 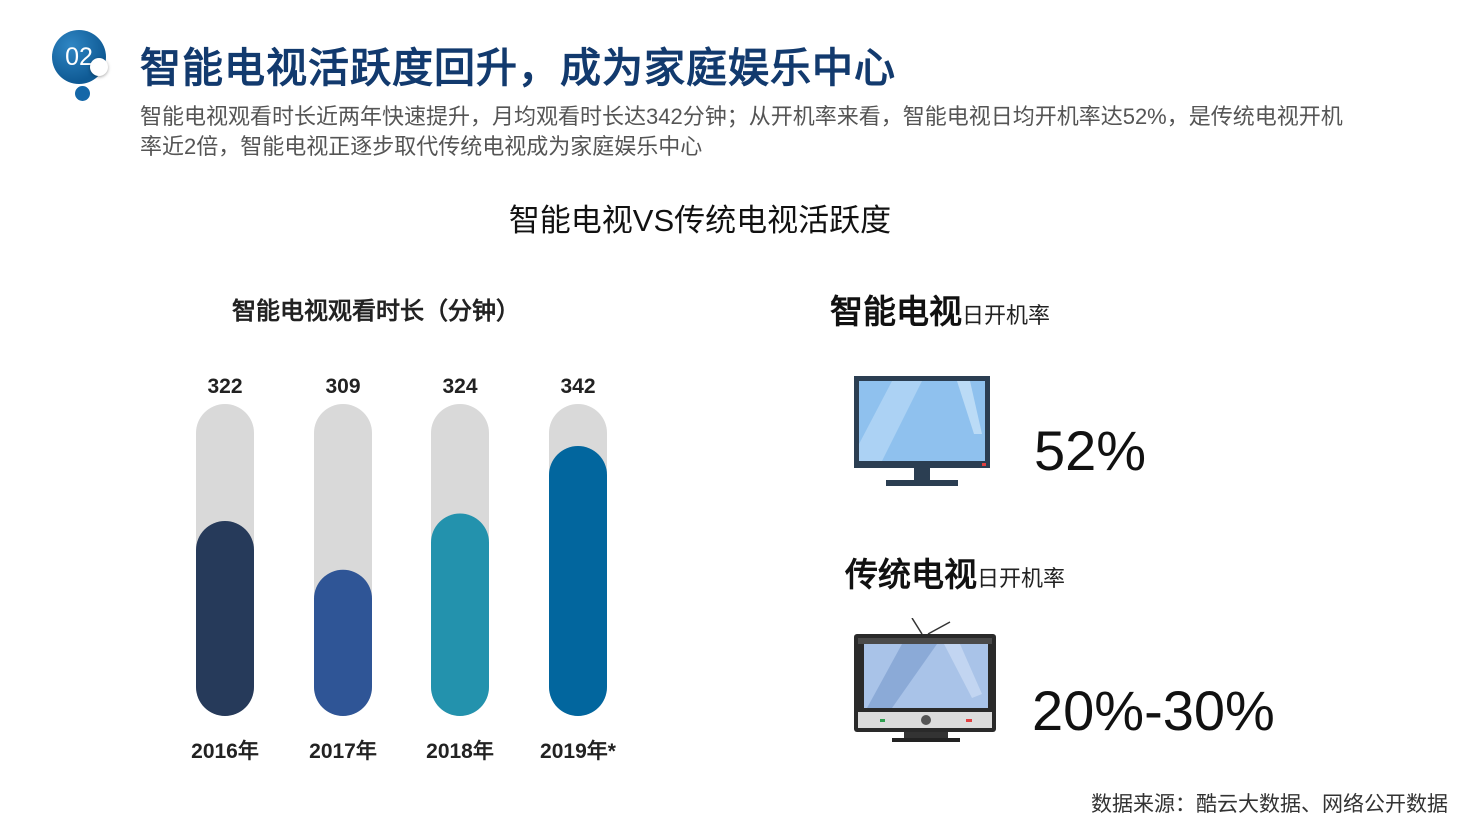 What do you see at coordinates (225, 751) in the screenshot?
I see `category-label: 2016年` at bounding box center [225, 751].